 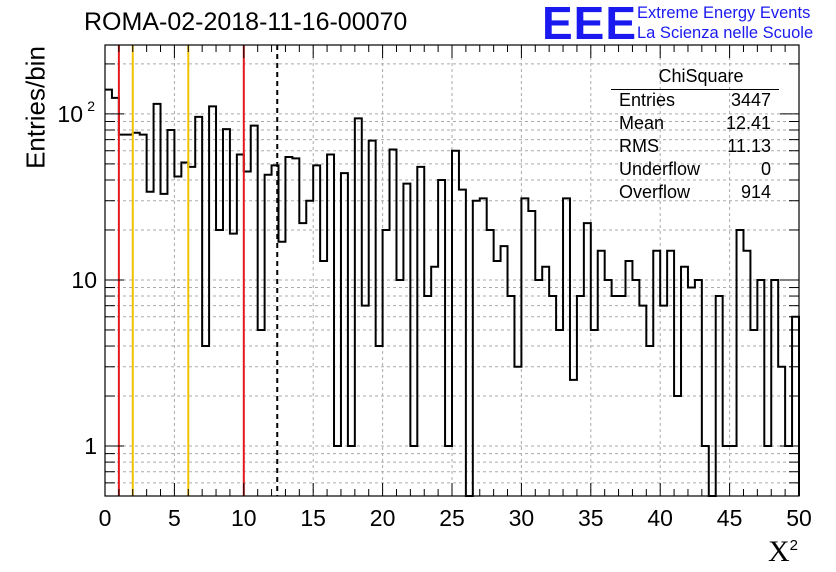 I want to click on x-tick-label: 45, so click(x=730, y=518).